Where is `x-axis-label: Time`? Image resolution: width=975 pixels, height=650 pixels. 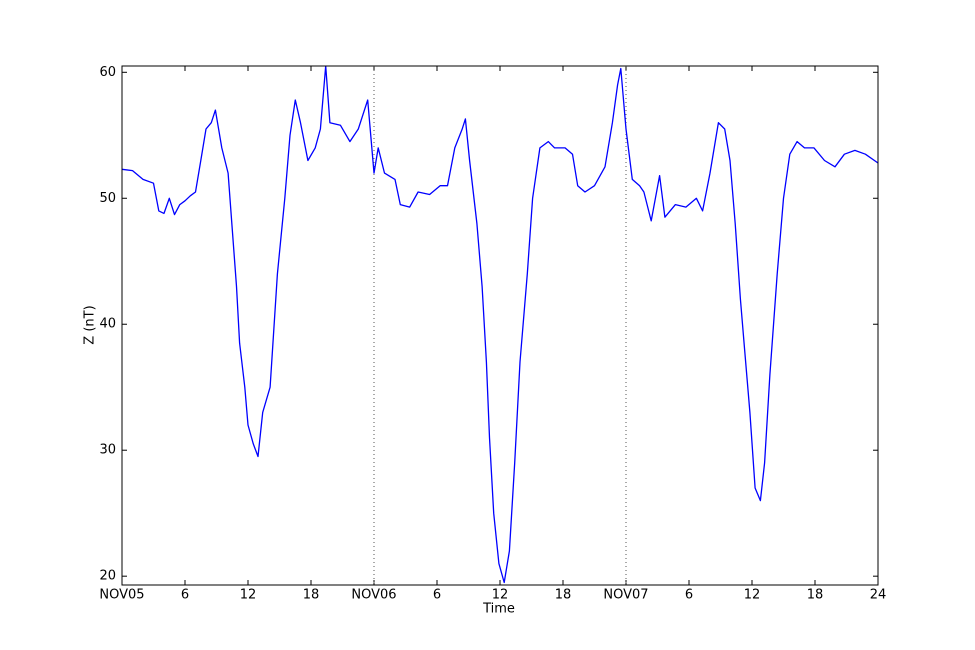 x-axis-label: Time is located at coordinates (498, 609).